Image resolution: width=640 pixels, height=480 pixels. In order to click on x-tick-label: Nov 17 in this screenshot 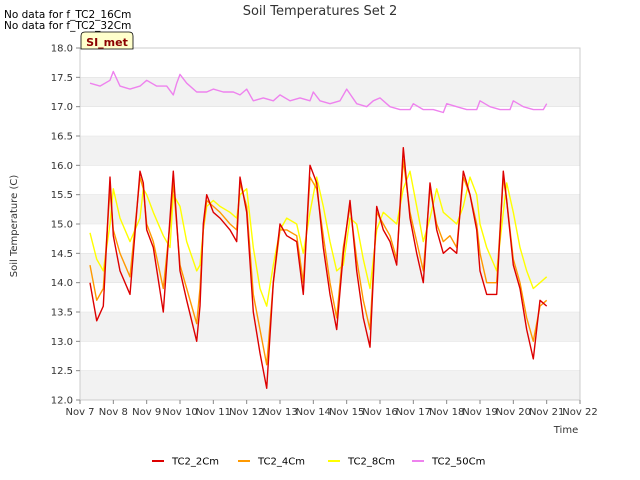, I will do `click(413, 412)`.